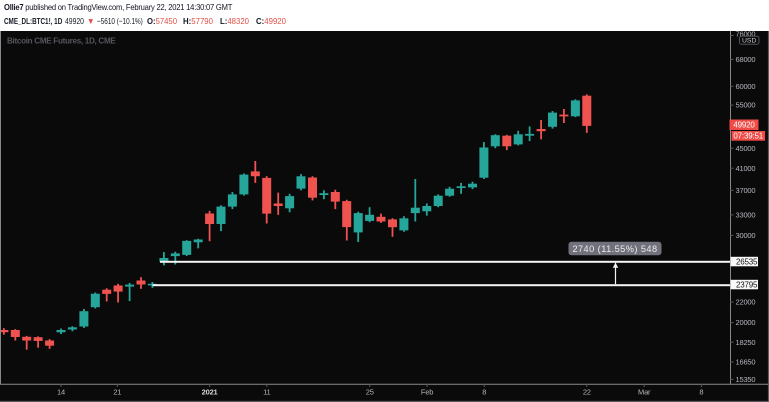 Image resolution: width=769 pixels, height=402 pixels. I want to click on svg-text: Feb, so click(427, 392).